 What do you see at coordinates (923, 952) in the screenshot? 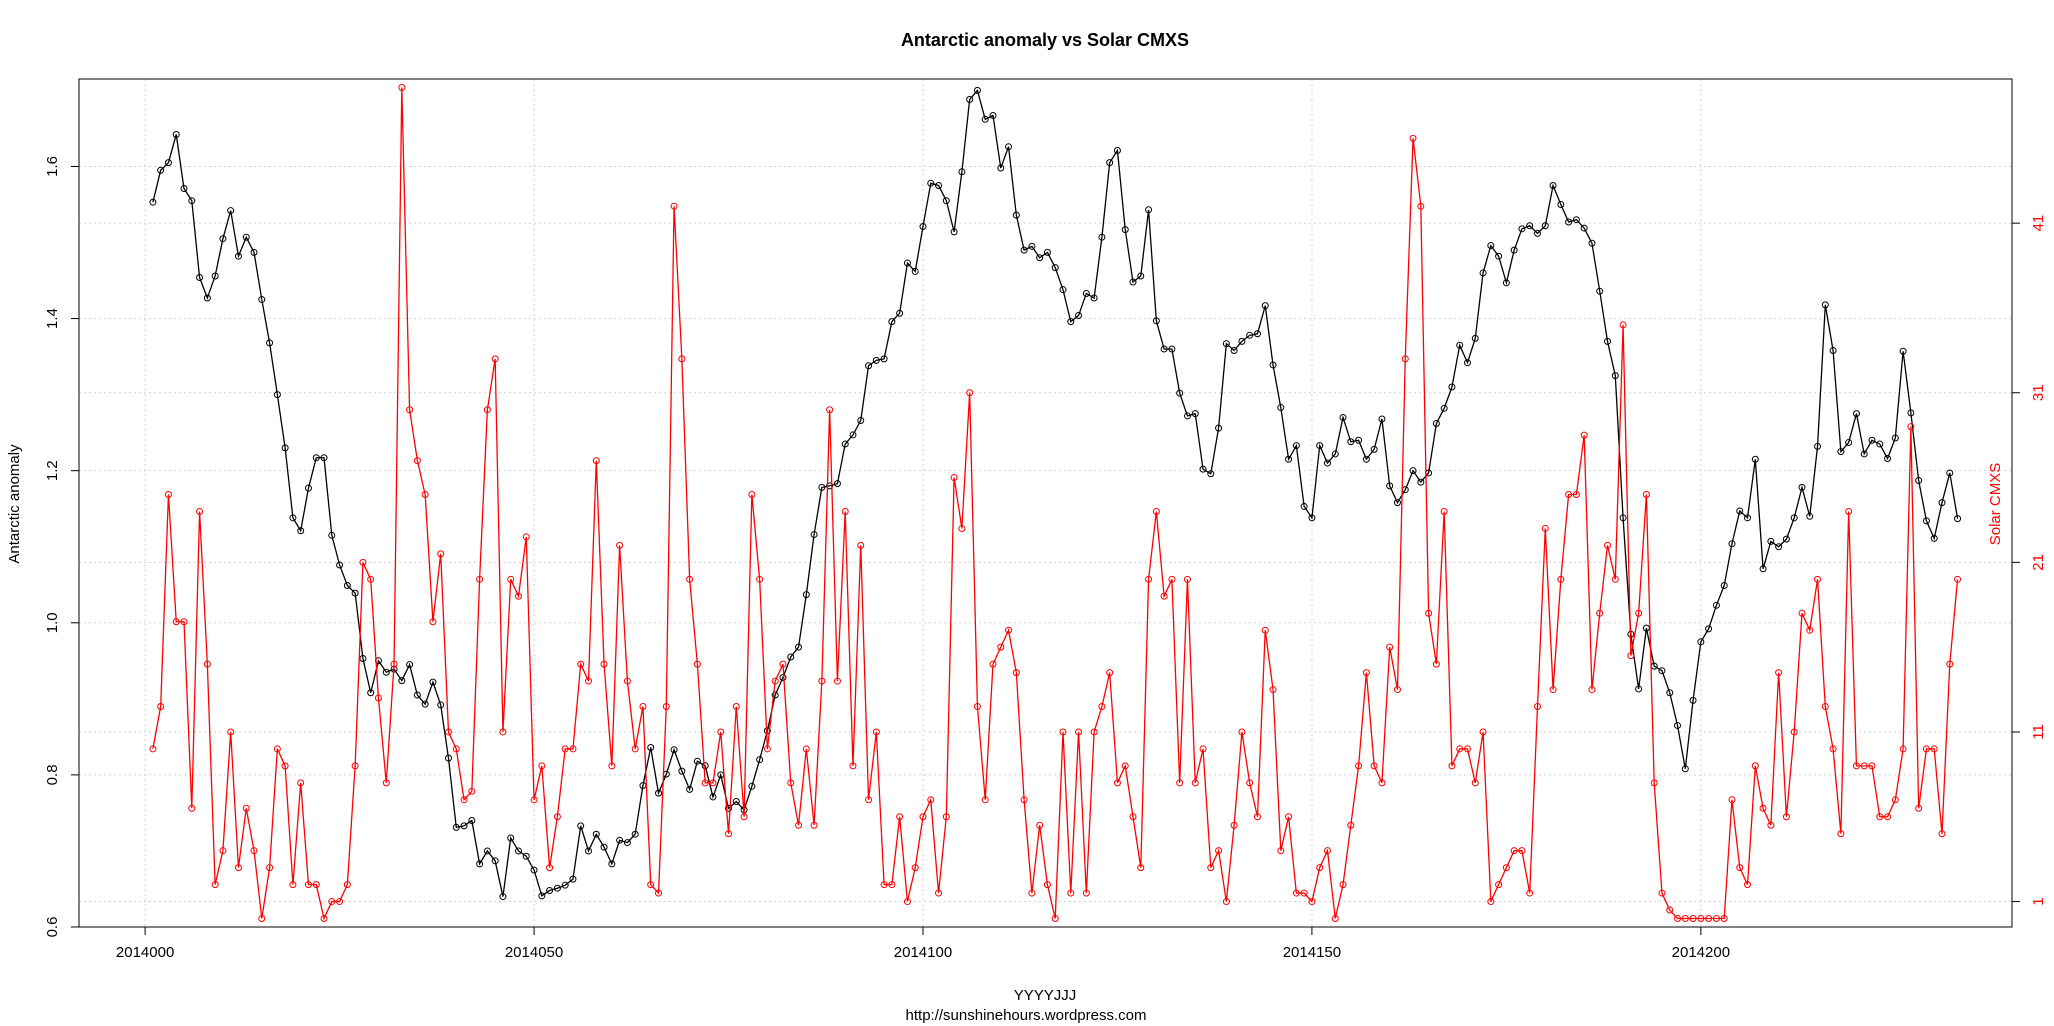
I see `x-tick-label: 2014100` at bounding box center [923, 952].